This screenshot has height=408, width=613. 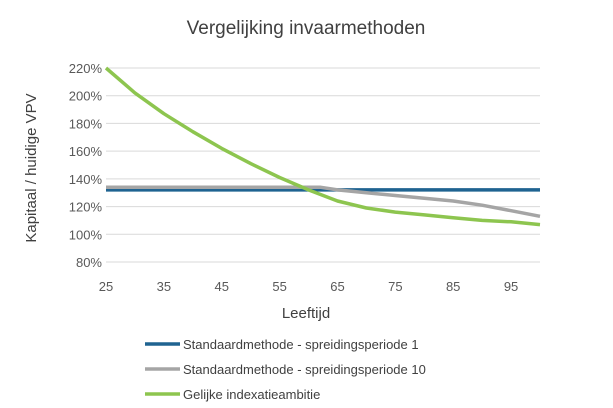 I want to click on x-tick-label: 35, so click(x=164, y=286).